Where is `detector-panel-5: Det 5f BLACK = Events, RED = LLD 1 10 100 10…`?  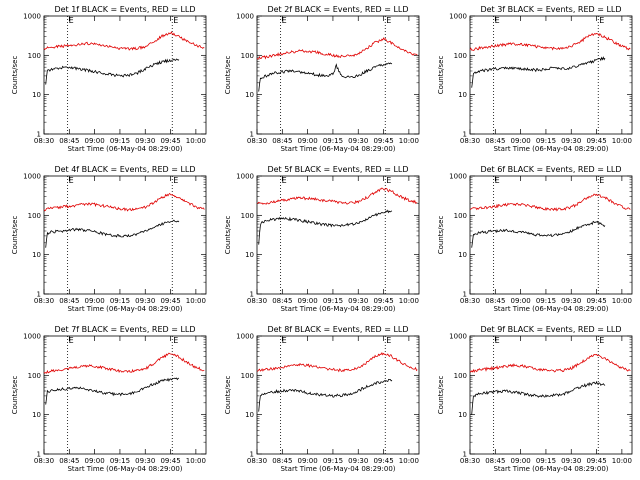
detector-panel-5: Det 5f BLACK = Events, RED = LLD 1 10 100 10… is located at coordinates (322, 239).